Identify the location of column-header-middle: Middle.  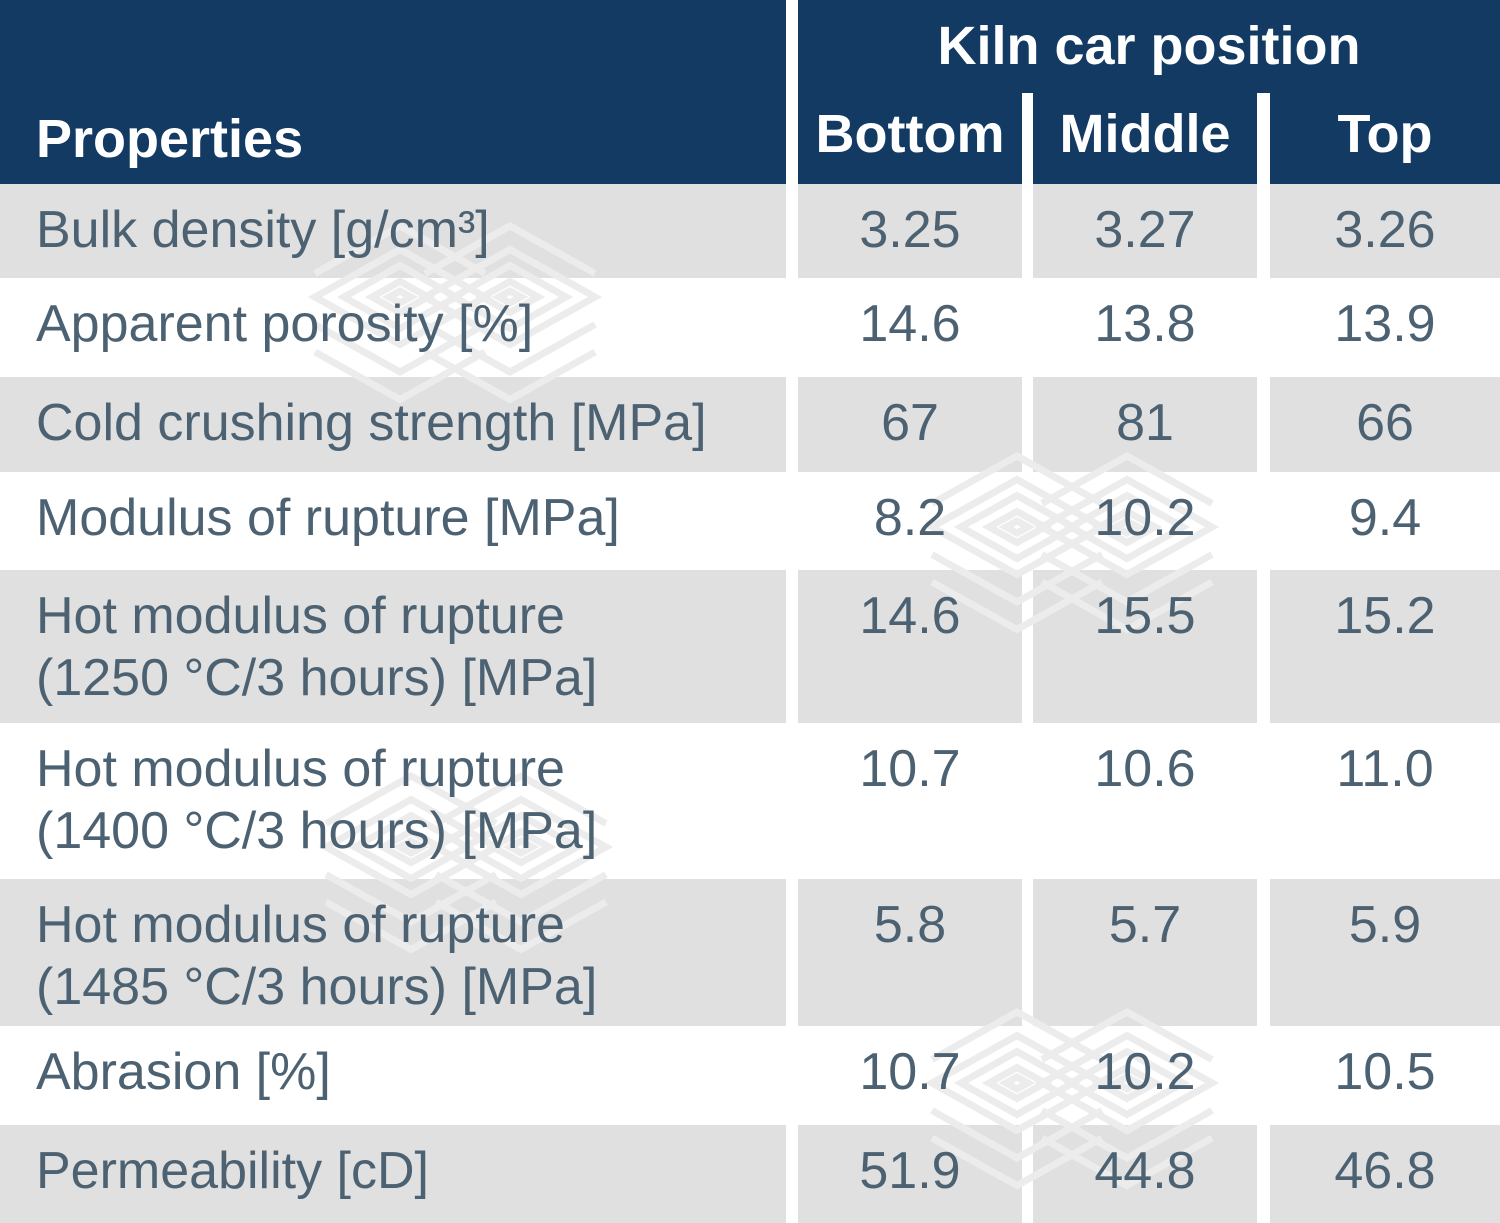
(1145, 138).